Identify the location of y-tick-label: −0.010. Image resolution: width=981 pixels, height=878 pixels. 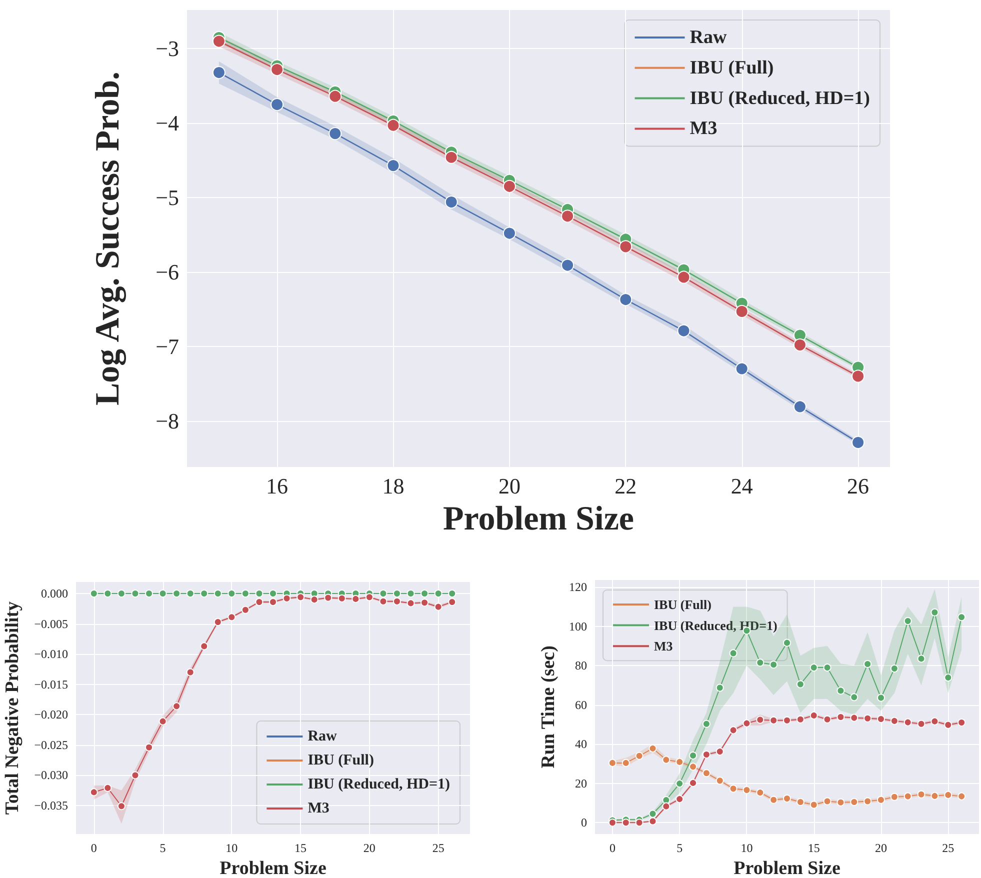
(51, 654).